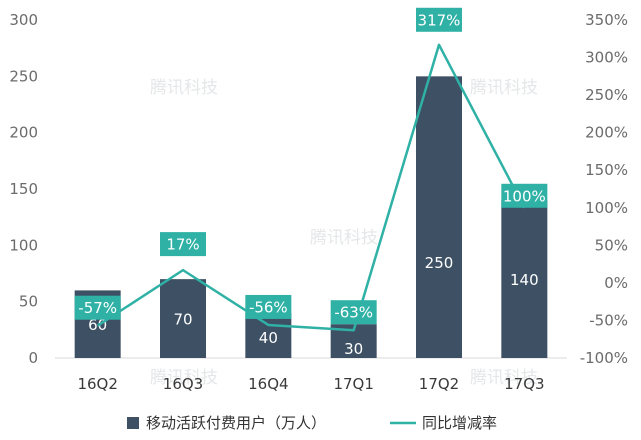 The width and height of the screenshot is (641, 440). I want to click on pct-value-label: 317%, so click(439, 20).